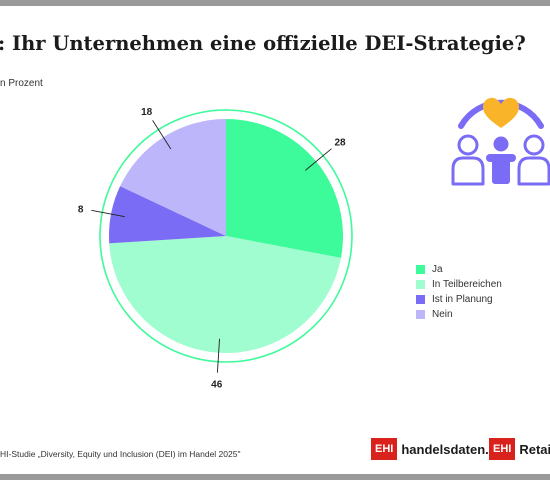  I want to click on data-label-nein: 18, so click(147, 112).